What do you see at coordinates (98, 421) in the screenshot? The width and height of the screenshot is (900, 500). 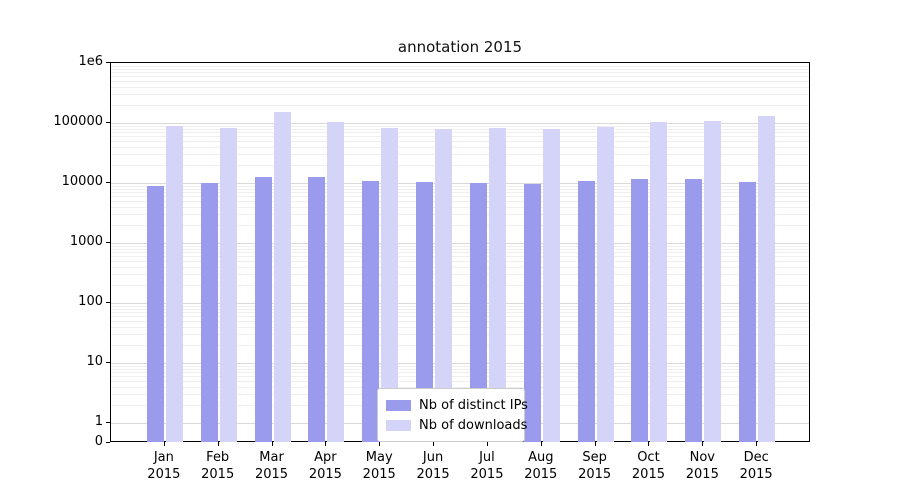 I see `y-tick-label: 1` at bounding box center [98, 421].